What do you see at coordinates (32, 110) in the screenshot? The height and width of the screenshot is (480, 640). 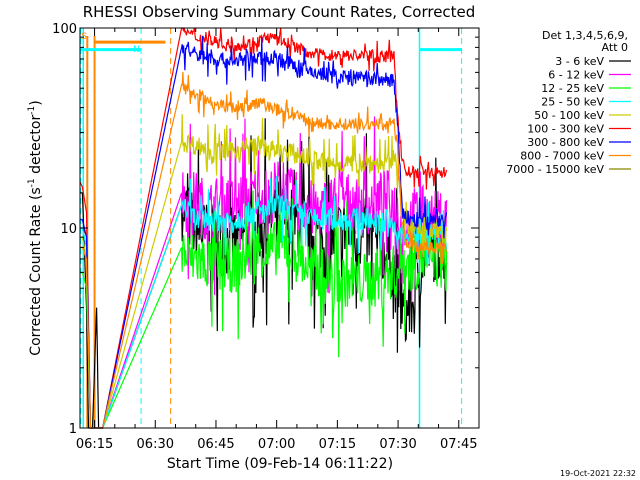 I see `y-axis-label-sup-2: -1` at bounding box center [32, 110].